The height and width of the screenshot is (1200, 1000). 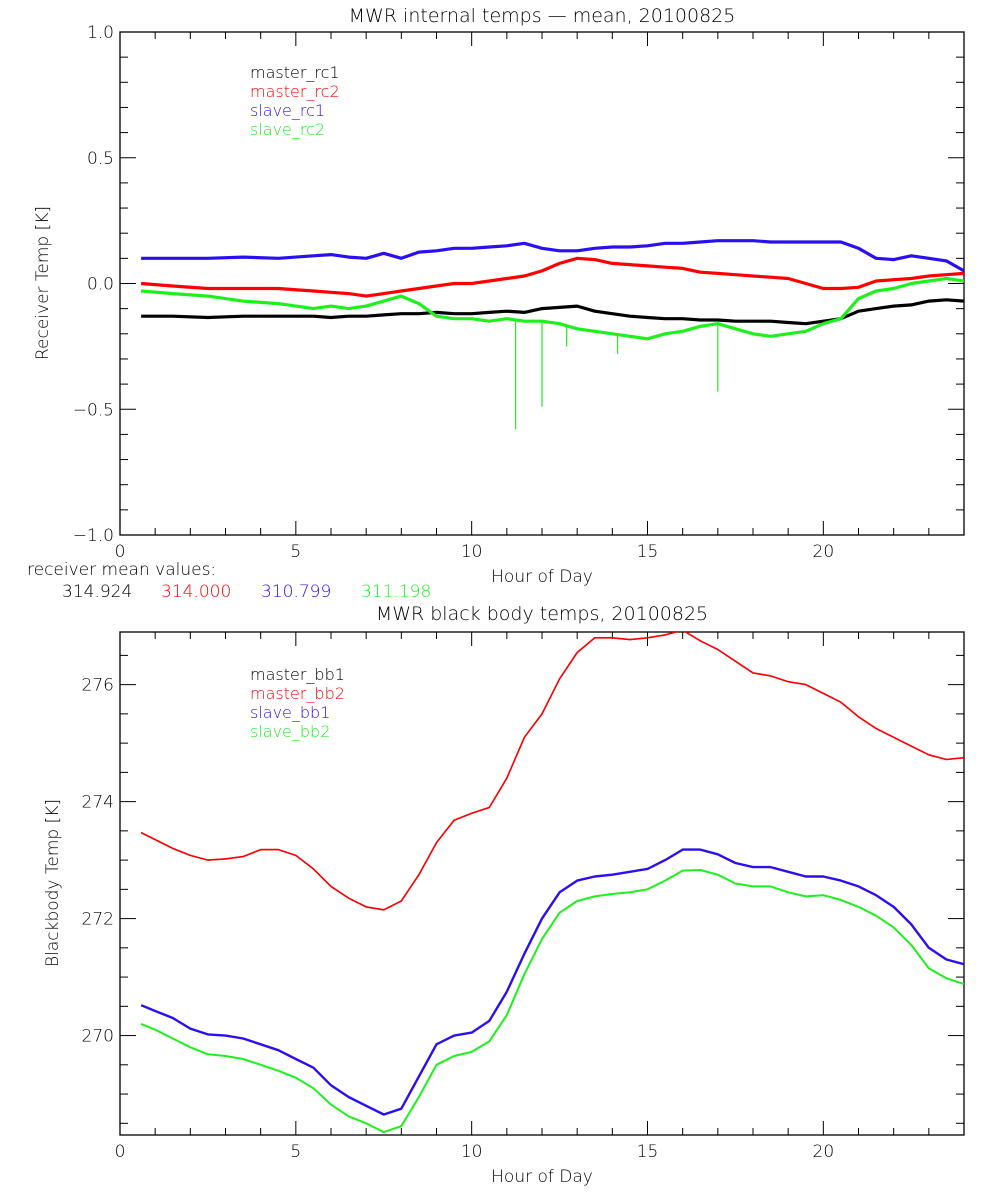 I want to click on y-tick-label: 270, so click(x=98, y=1037).